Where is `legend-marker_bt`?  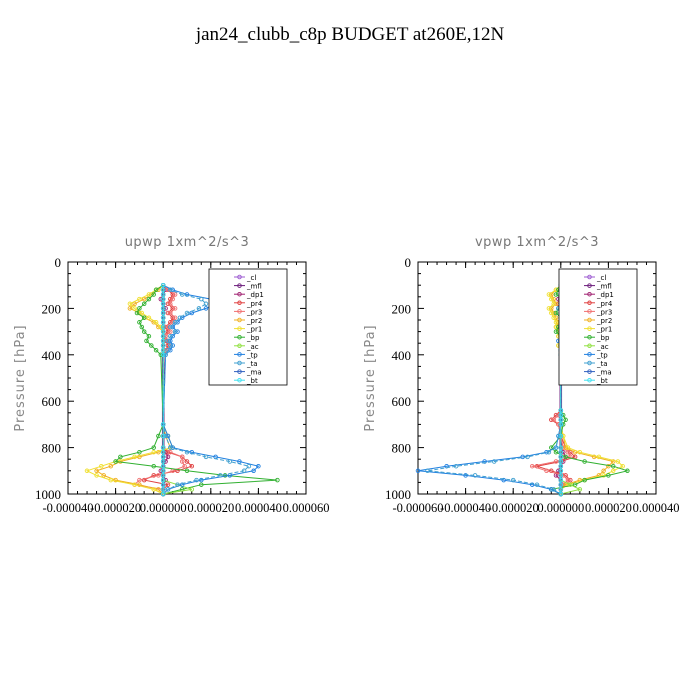 legend-marker_bt is located at coordinates (589, 380).